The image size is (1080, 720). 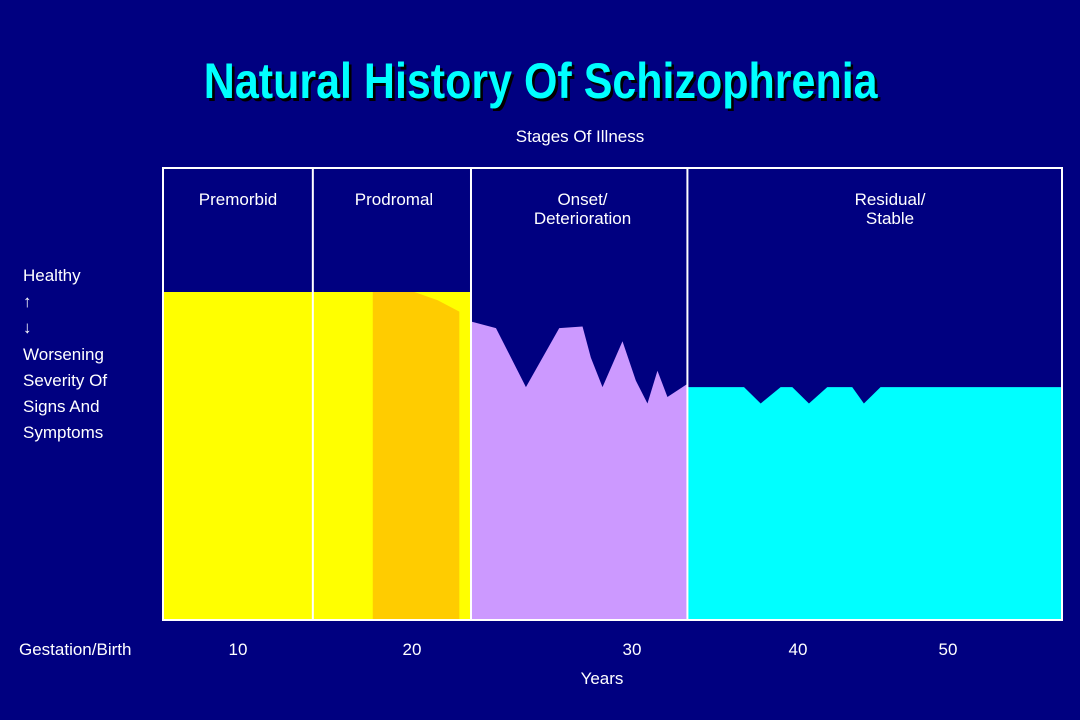 I want to click on y-arrow-down: ↓, so click(x=27, y=327).